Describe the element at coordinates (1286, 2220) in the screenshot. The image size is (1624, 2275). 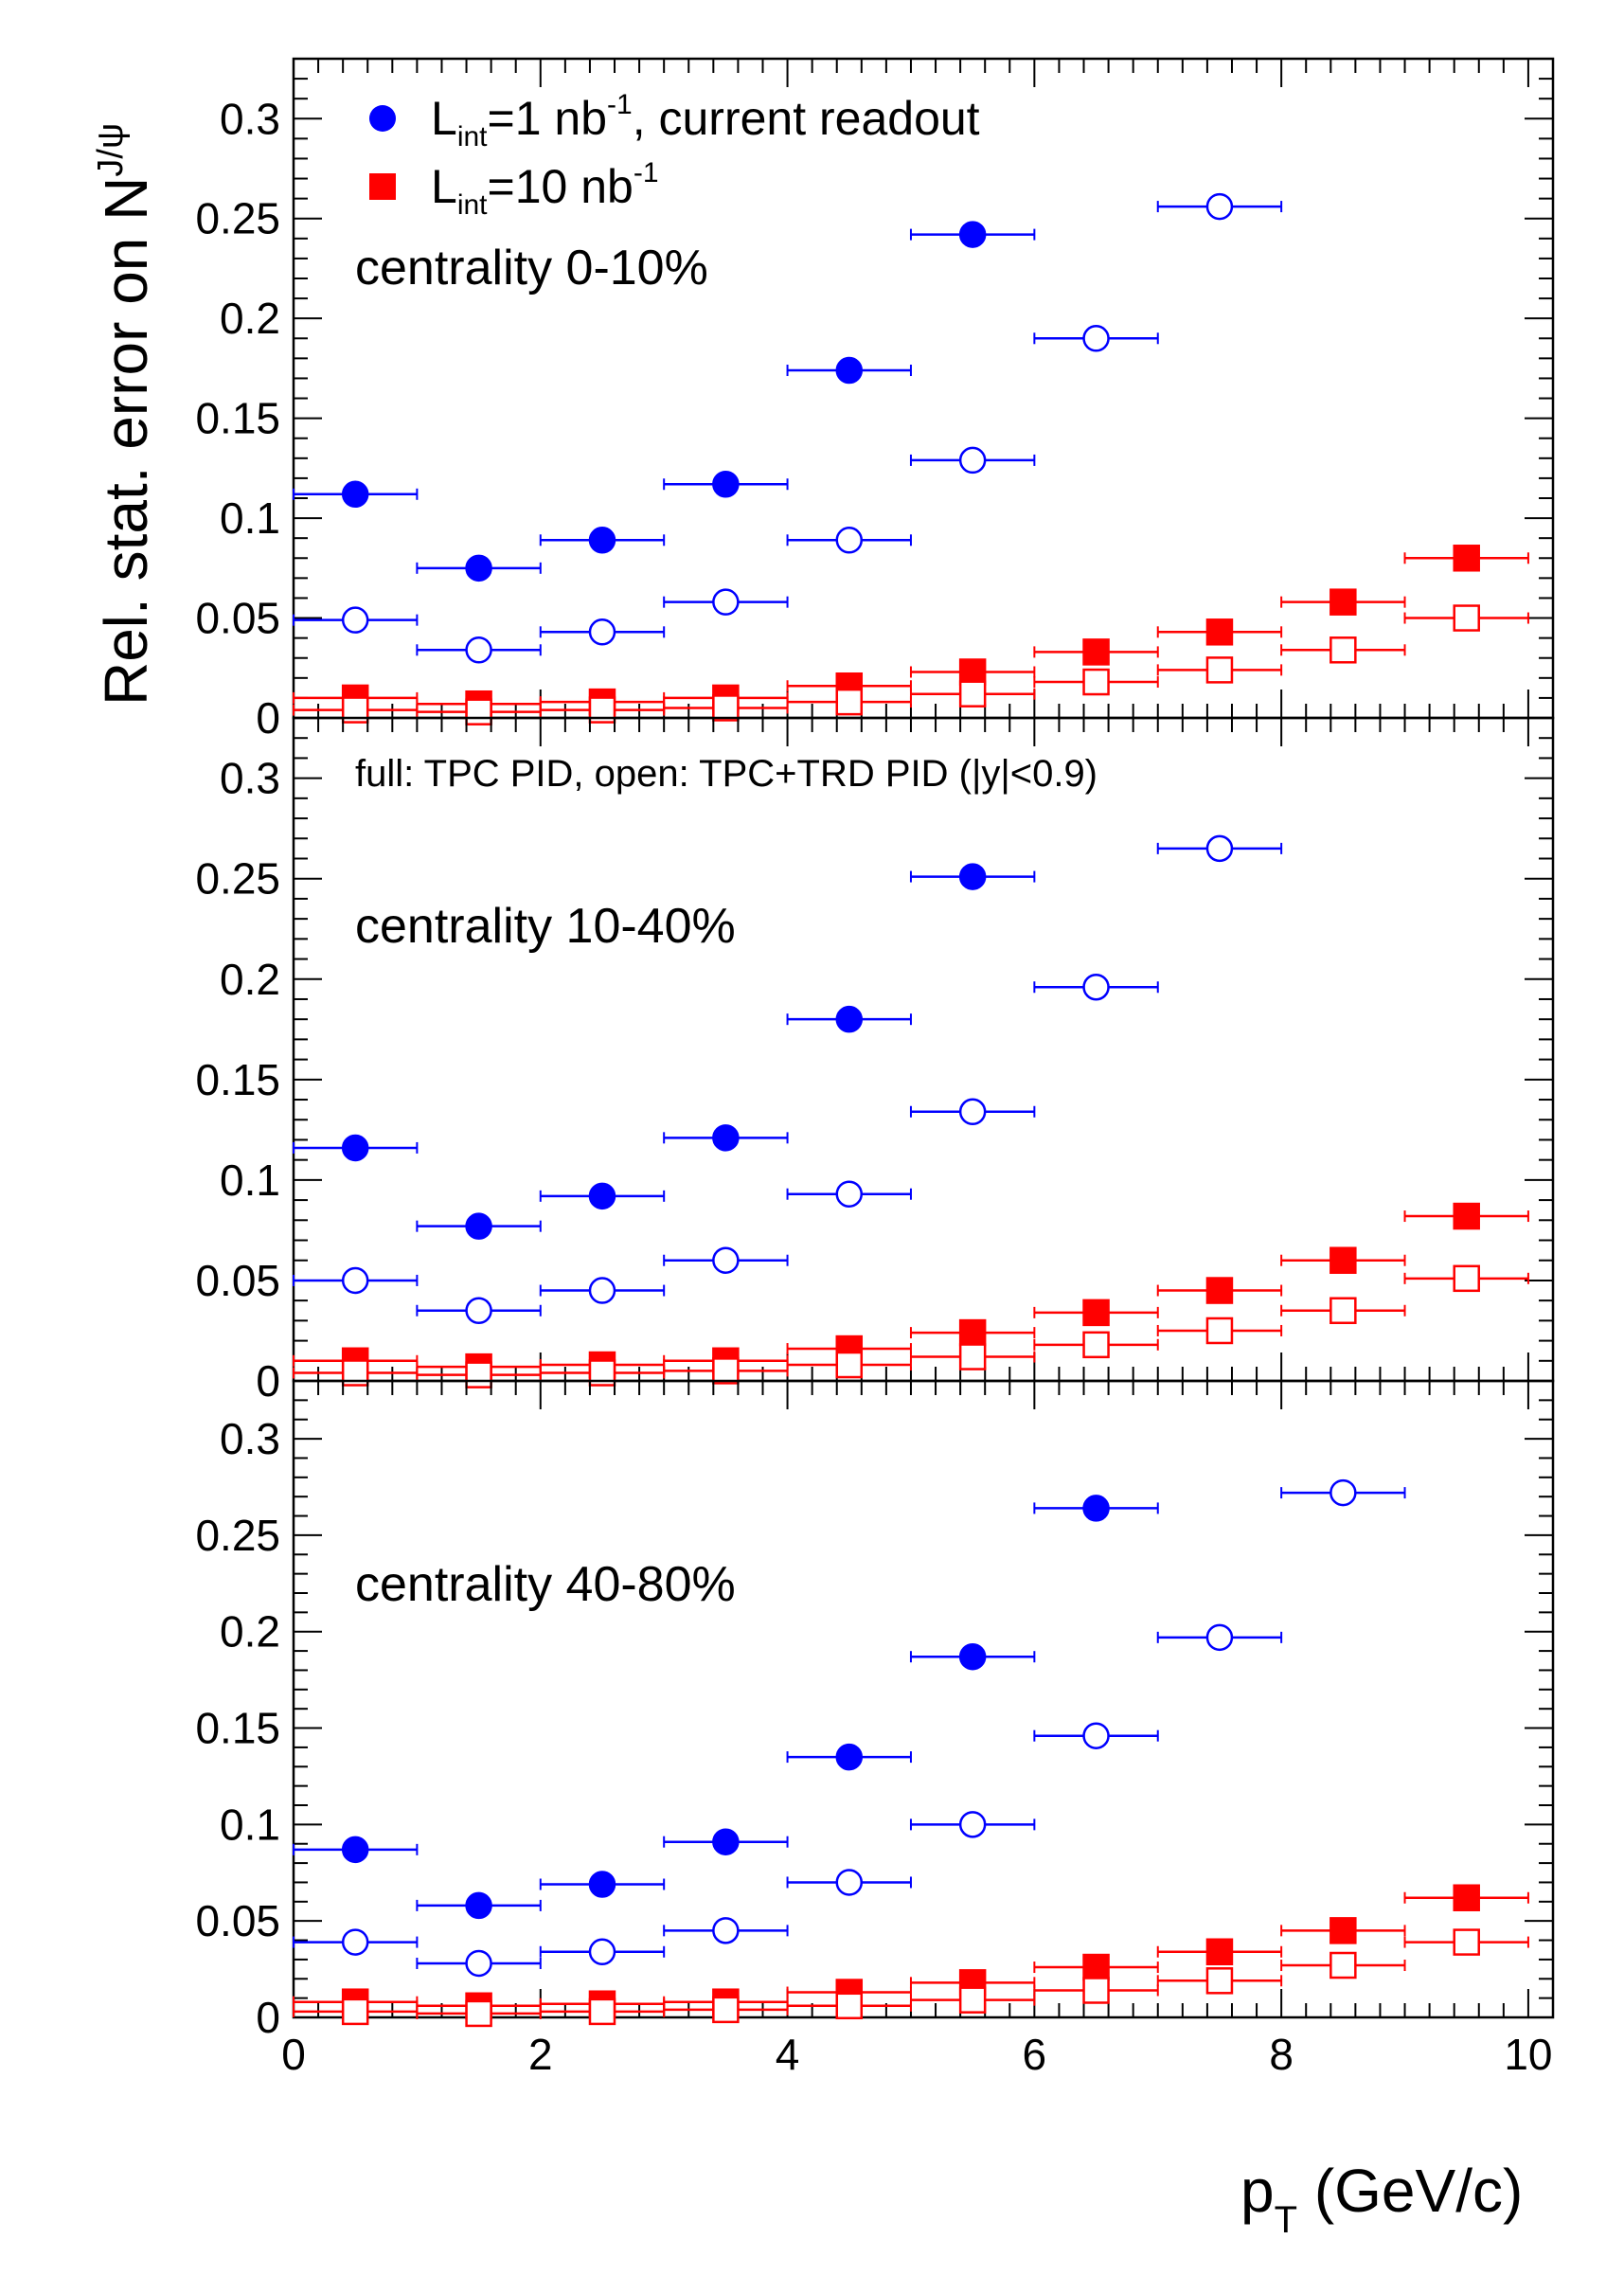
I see `x-axis-title-sub: T` at that location.